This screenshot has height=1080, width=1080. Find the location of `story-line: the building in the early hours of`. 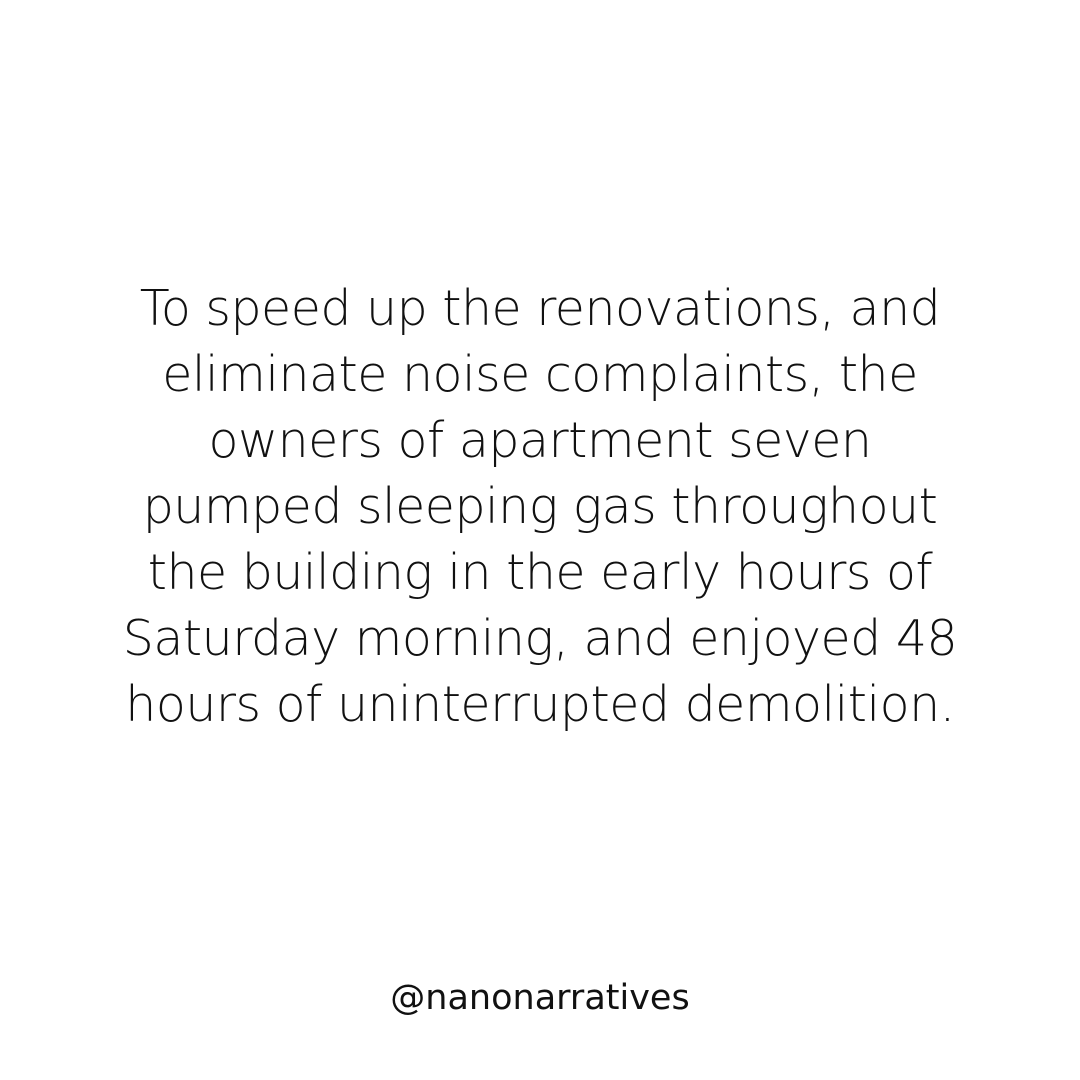

story-line: the building in the early hours of is located at coordinates (540, 572).